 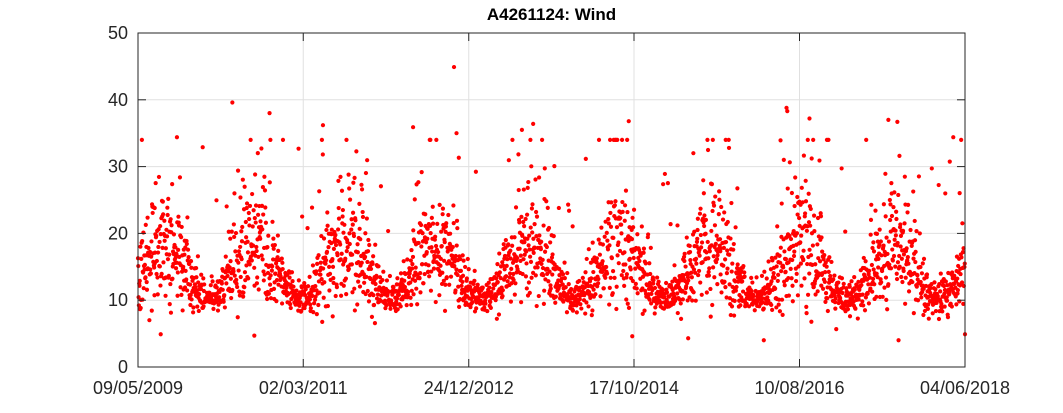 I want to click on x-tick-label: 24/12/2012, so click(x=469, y=388).